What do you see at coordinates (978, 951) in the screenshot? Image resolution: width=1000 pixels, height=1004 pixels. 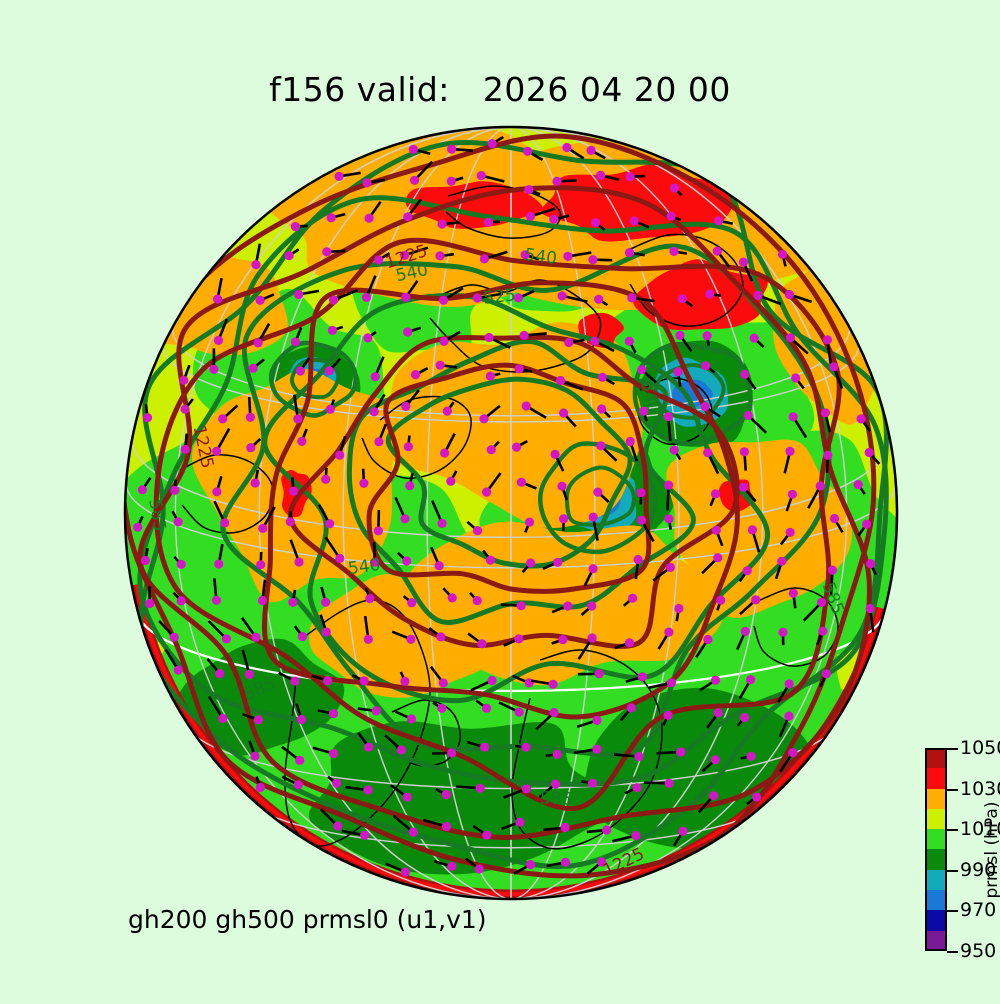 I see `colorbar-tick-label: 950` at bounding box center [978, 951].